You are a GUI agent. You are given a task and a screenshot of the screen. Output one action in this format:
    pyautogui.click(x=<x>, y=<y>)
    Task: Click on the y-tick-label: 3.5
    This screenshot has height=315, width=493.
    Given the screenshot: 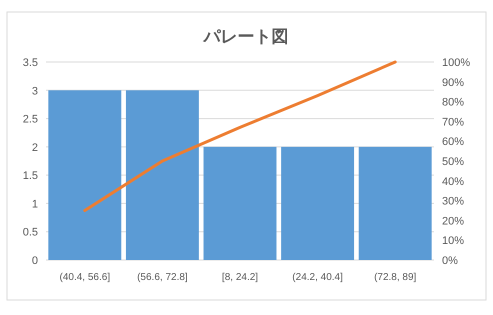 What is the action you would take?
    pyautogui.click(x=30, y=63)
    